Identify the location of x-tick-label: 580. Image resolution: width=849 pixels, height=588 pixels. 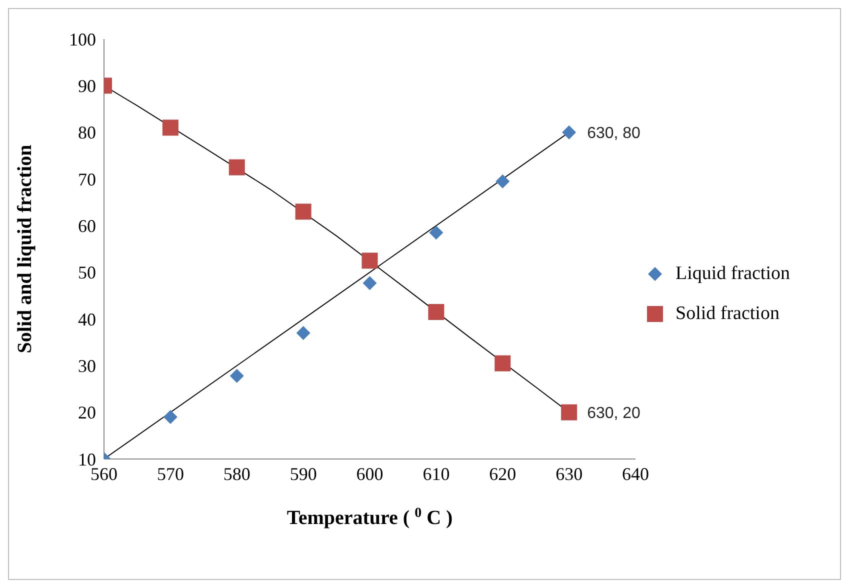
(236, 474).